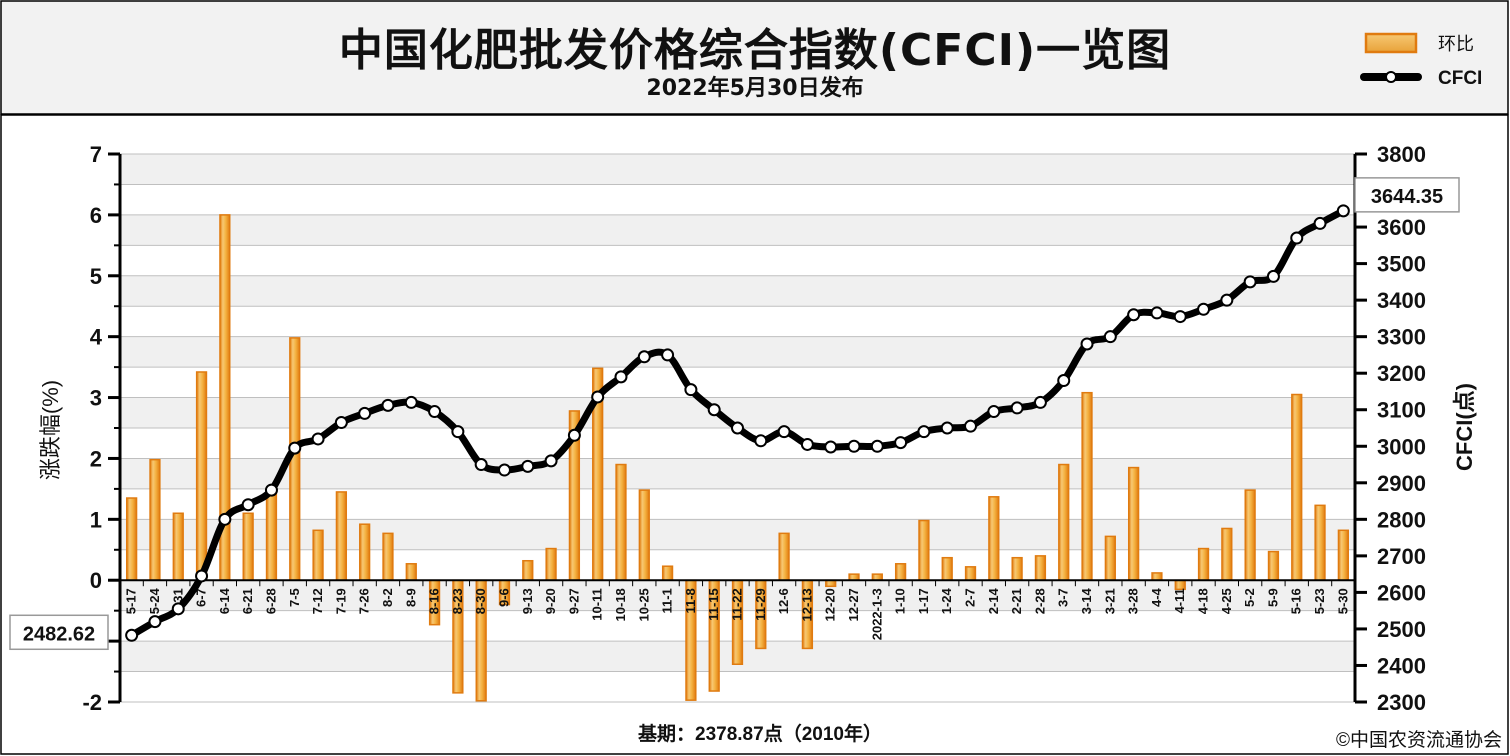 This screenshot has width=1510, height=756. What do you see at coordinates (1203, 601) in the screenshot?
I see `x-tick-label: 4-18` at bounding box center [1203, 601].